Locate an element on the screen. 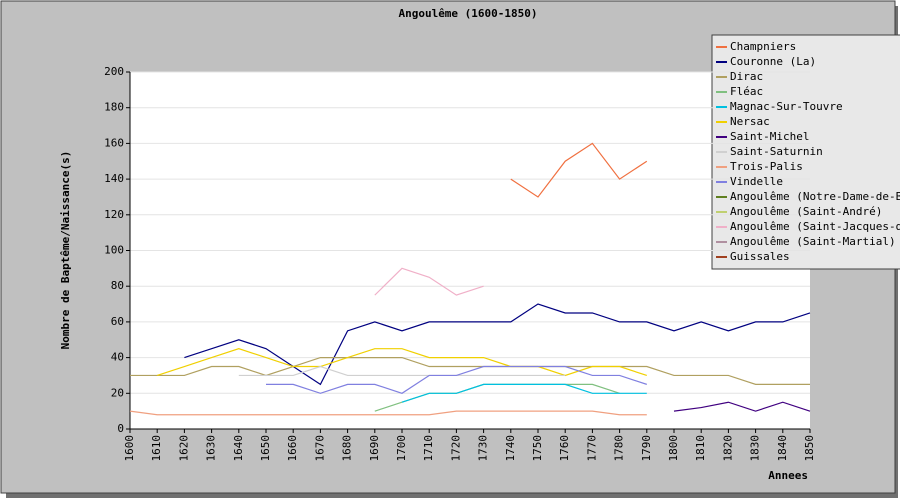 The width and height of the screenshot is (900, 504). x-tick-label: 1600 is located at coordinates (129, 448).